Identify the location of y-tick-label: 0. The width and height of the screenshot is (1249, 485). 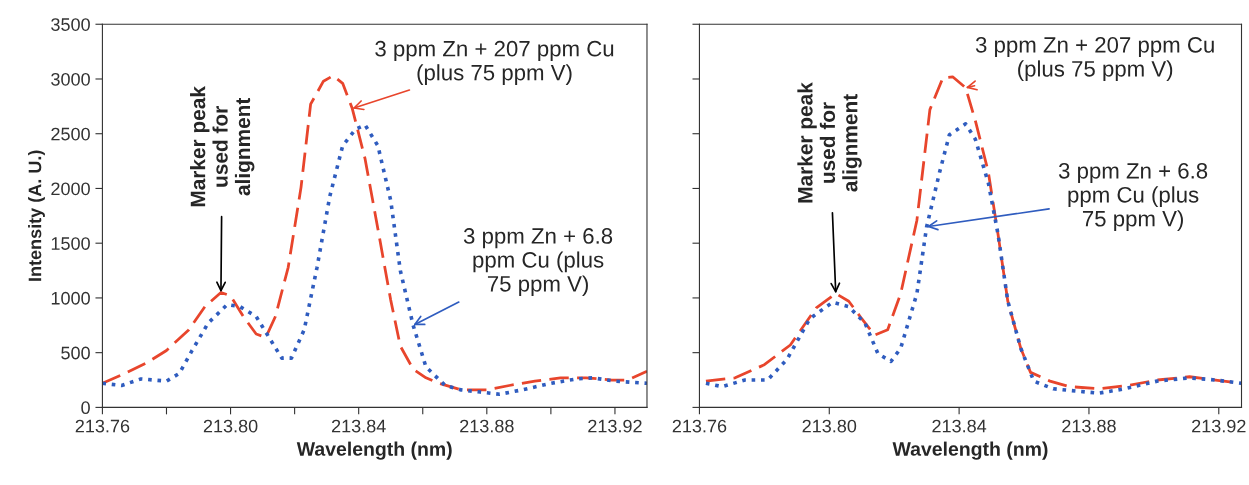
(85, 408).